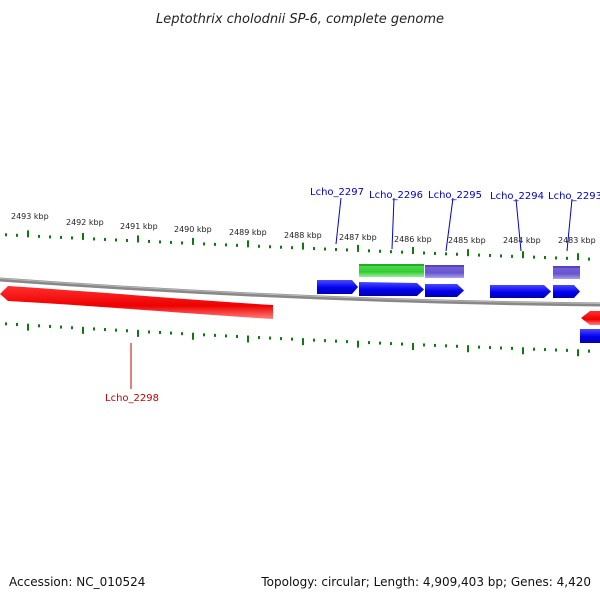  What do you see at coordinates (303, 235) in the screenshot?
I see `kbp-label: 2488 kbp` at bounding box center [303, 235].